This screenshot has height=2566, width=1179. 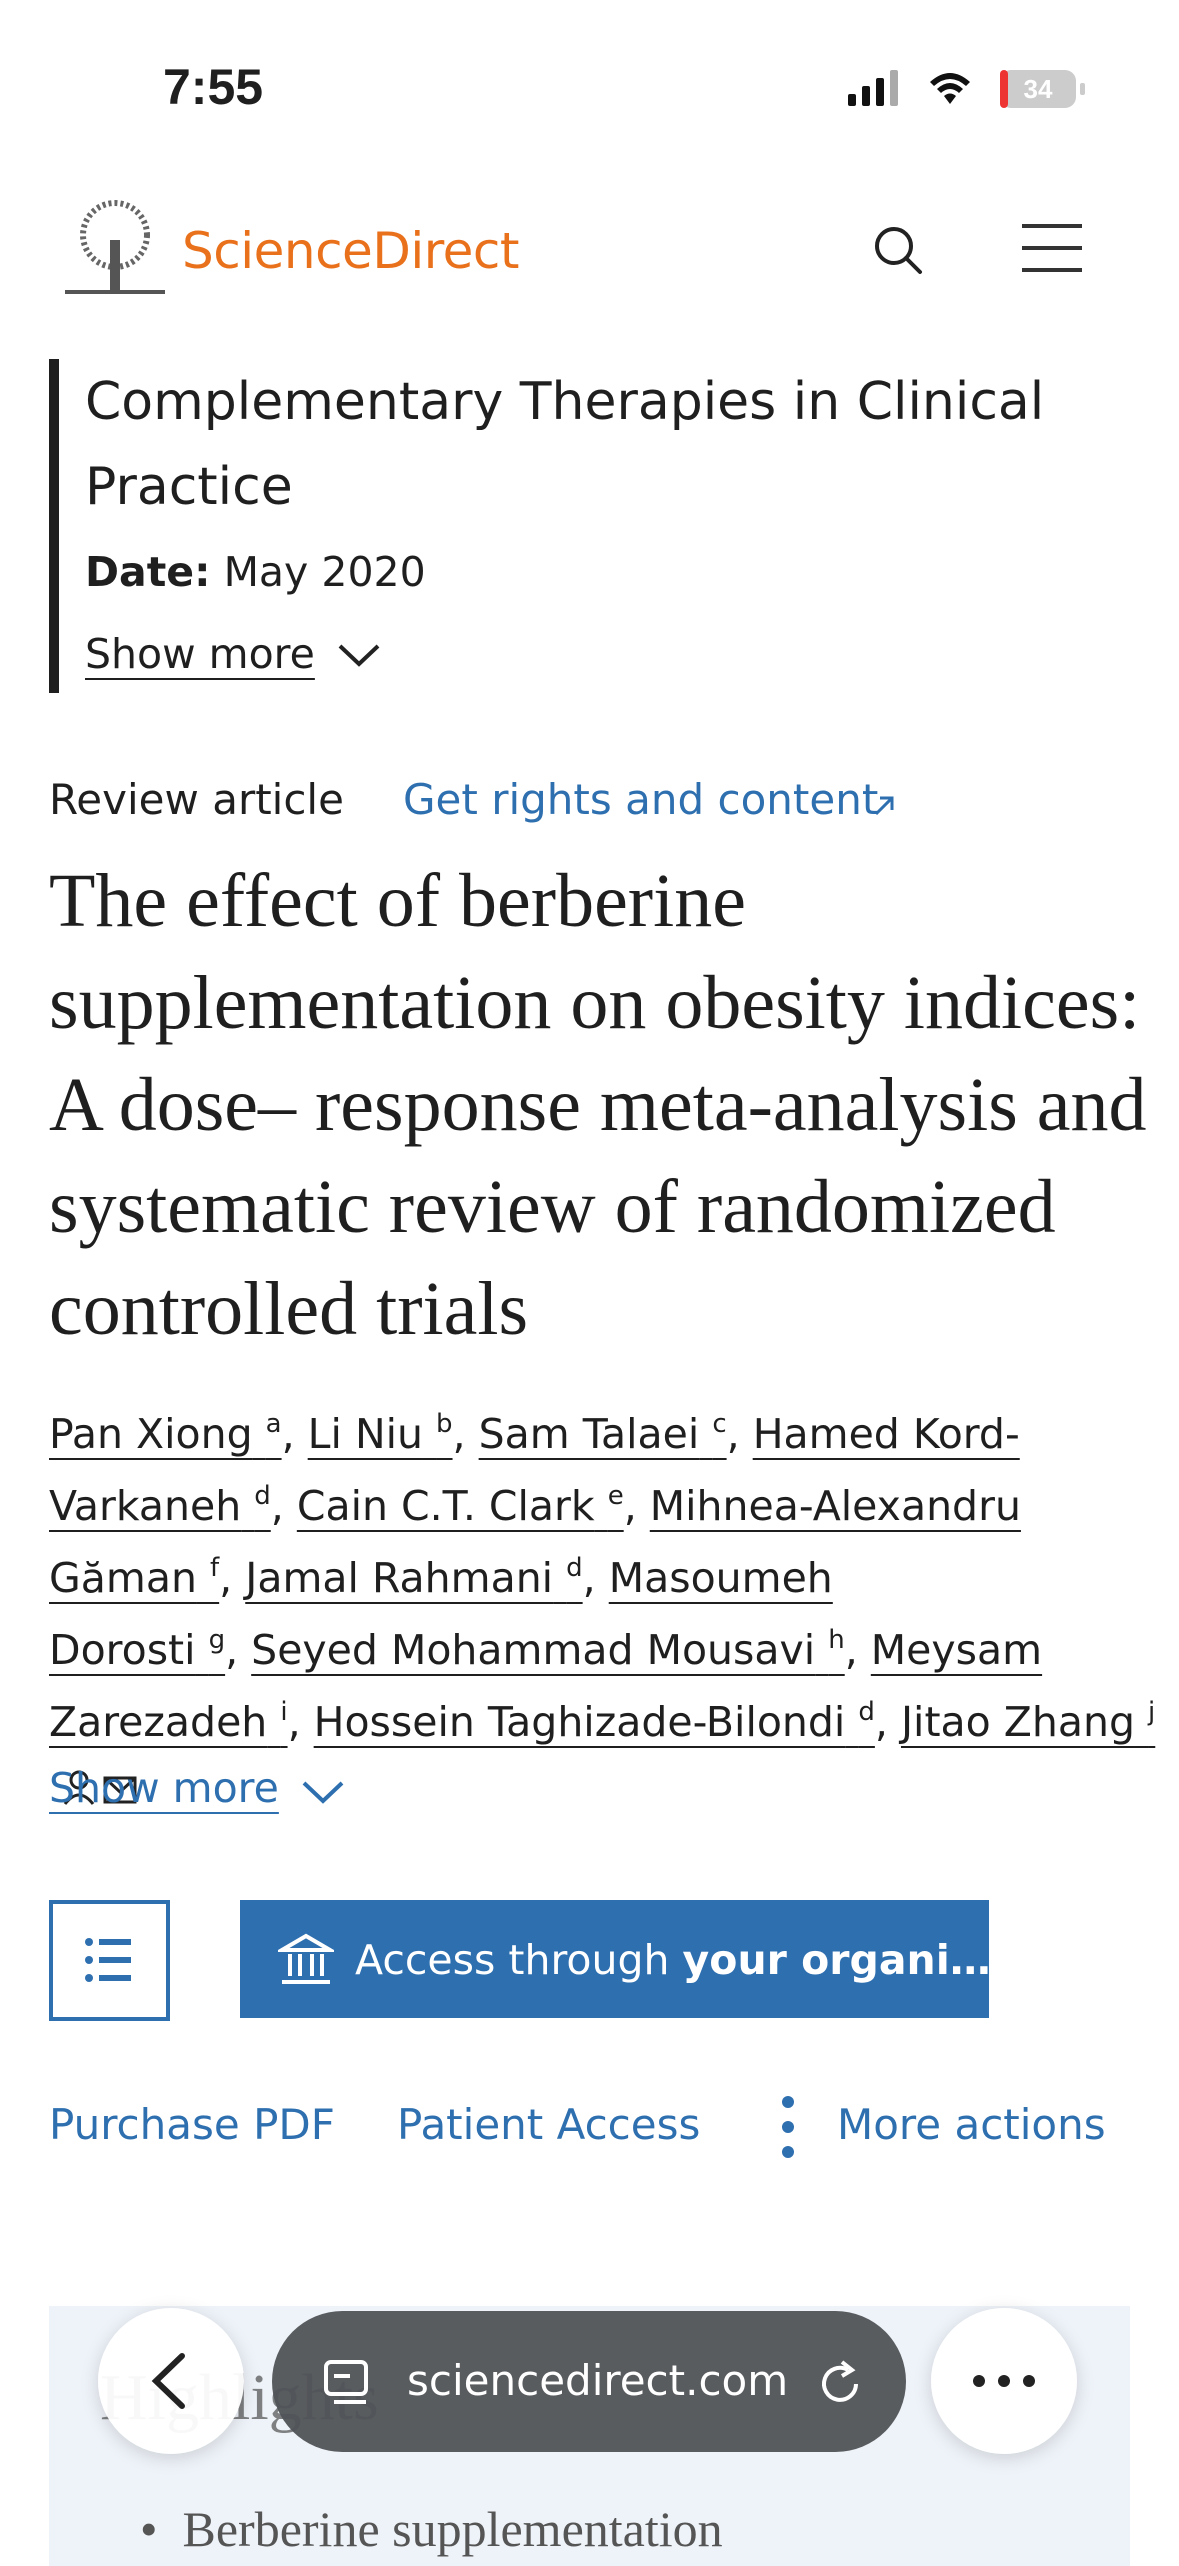 What do you see at coordinates (898, 250) in the screenshot?
I see `search-icon` at bounding box center [898, 250].